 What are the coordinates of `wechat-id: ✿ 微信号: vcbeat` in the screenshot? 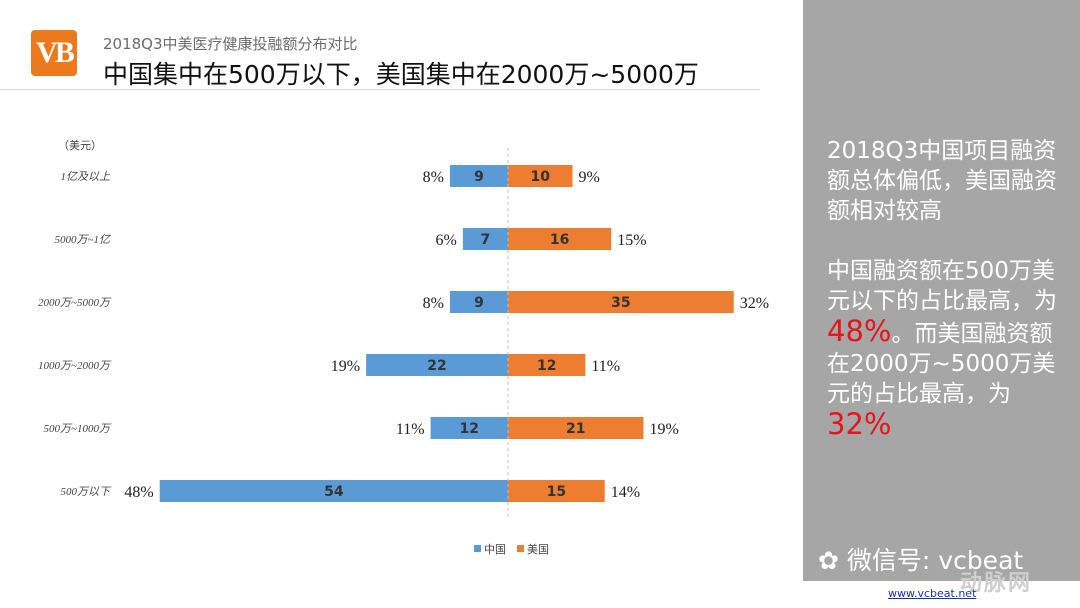 It's located at (920, 559).